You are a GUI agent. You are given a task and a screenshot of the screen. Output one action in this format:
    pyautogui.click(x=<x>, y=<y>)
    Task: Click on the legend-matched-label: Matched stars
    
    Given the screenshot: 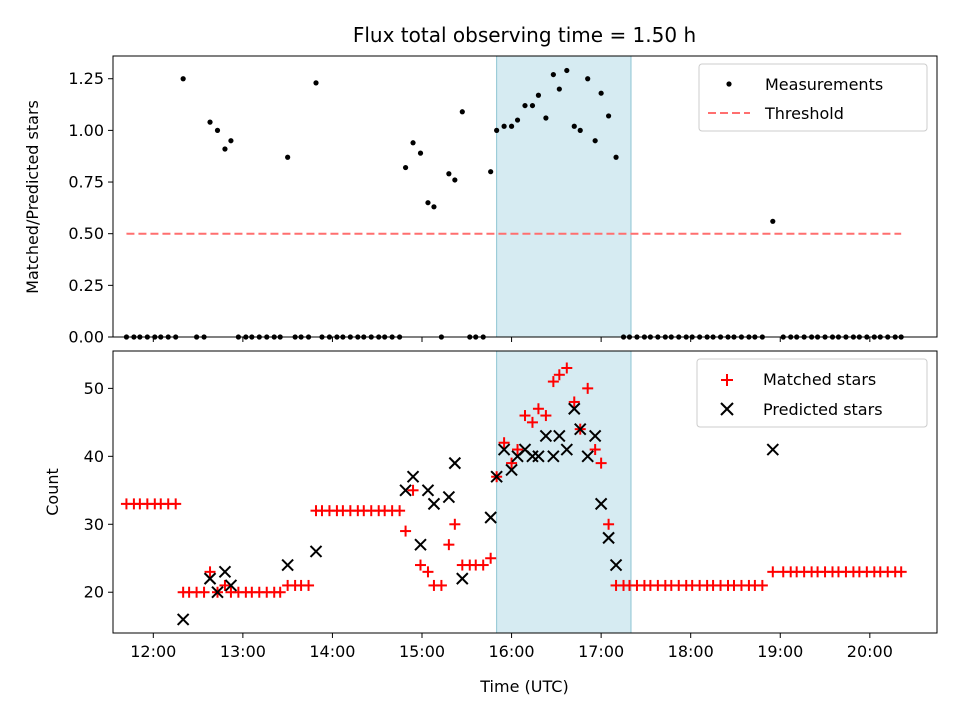 What is the action you would take?
    pyautogui.click(x=819, y=379)
    